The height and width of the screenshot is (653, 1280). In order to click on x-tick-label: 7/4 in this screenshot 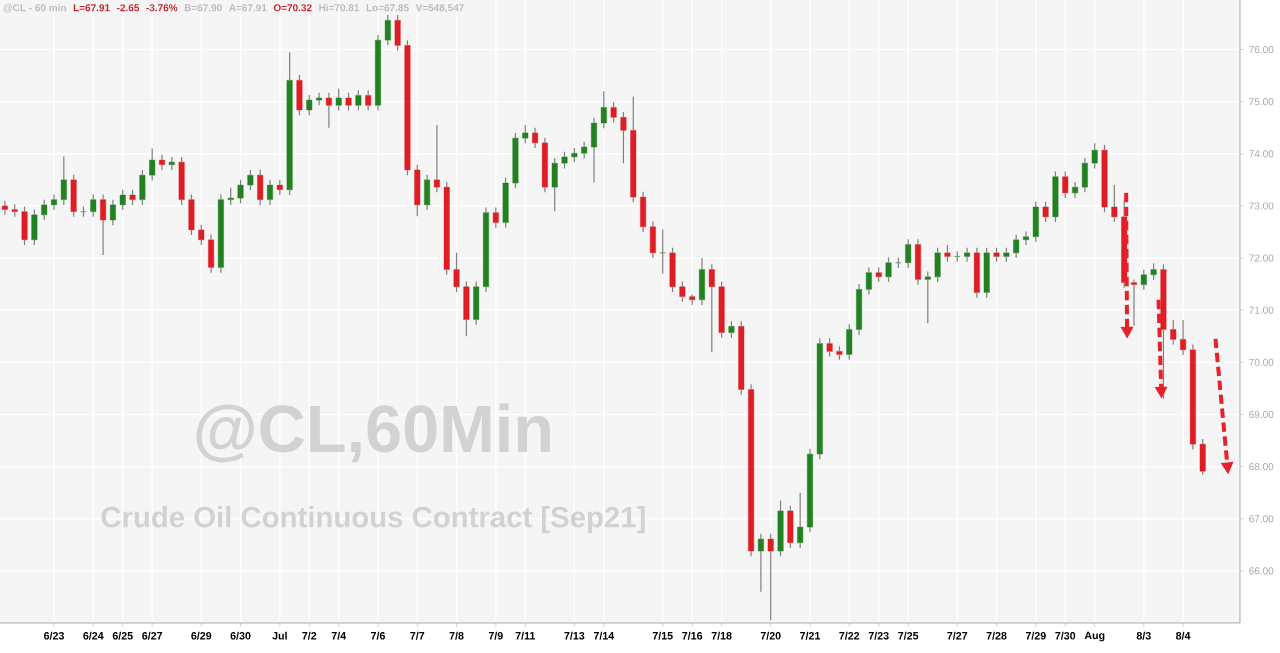, I will do `click(339, 635)`.